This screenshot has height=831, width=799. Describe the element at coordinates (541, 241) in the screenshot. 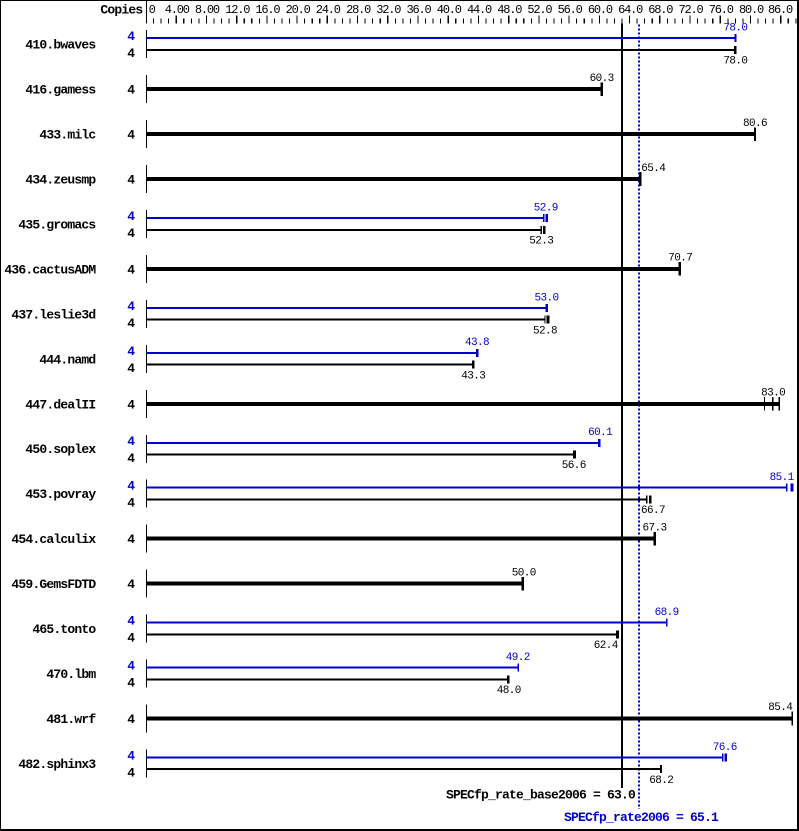

I see `svg-text: 52.3` at that location.